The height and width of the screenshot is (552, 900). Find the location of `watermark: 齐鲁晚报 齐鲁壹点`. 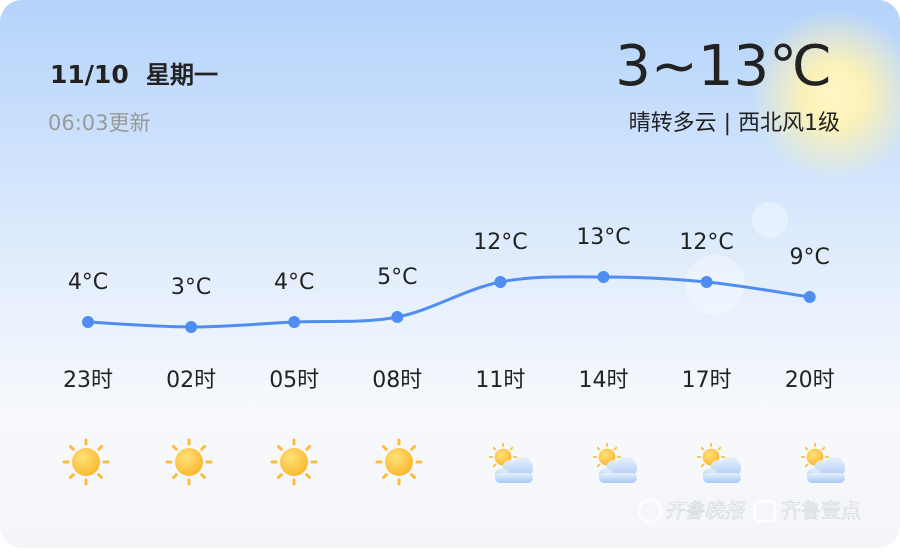

watermark: 齐鲁晚报 齐鲁壹点 is located at coordinates (749, 511).